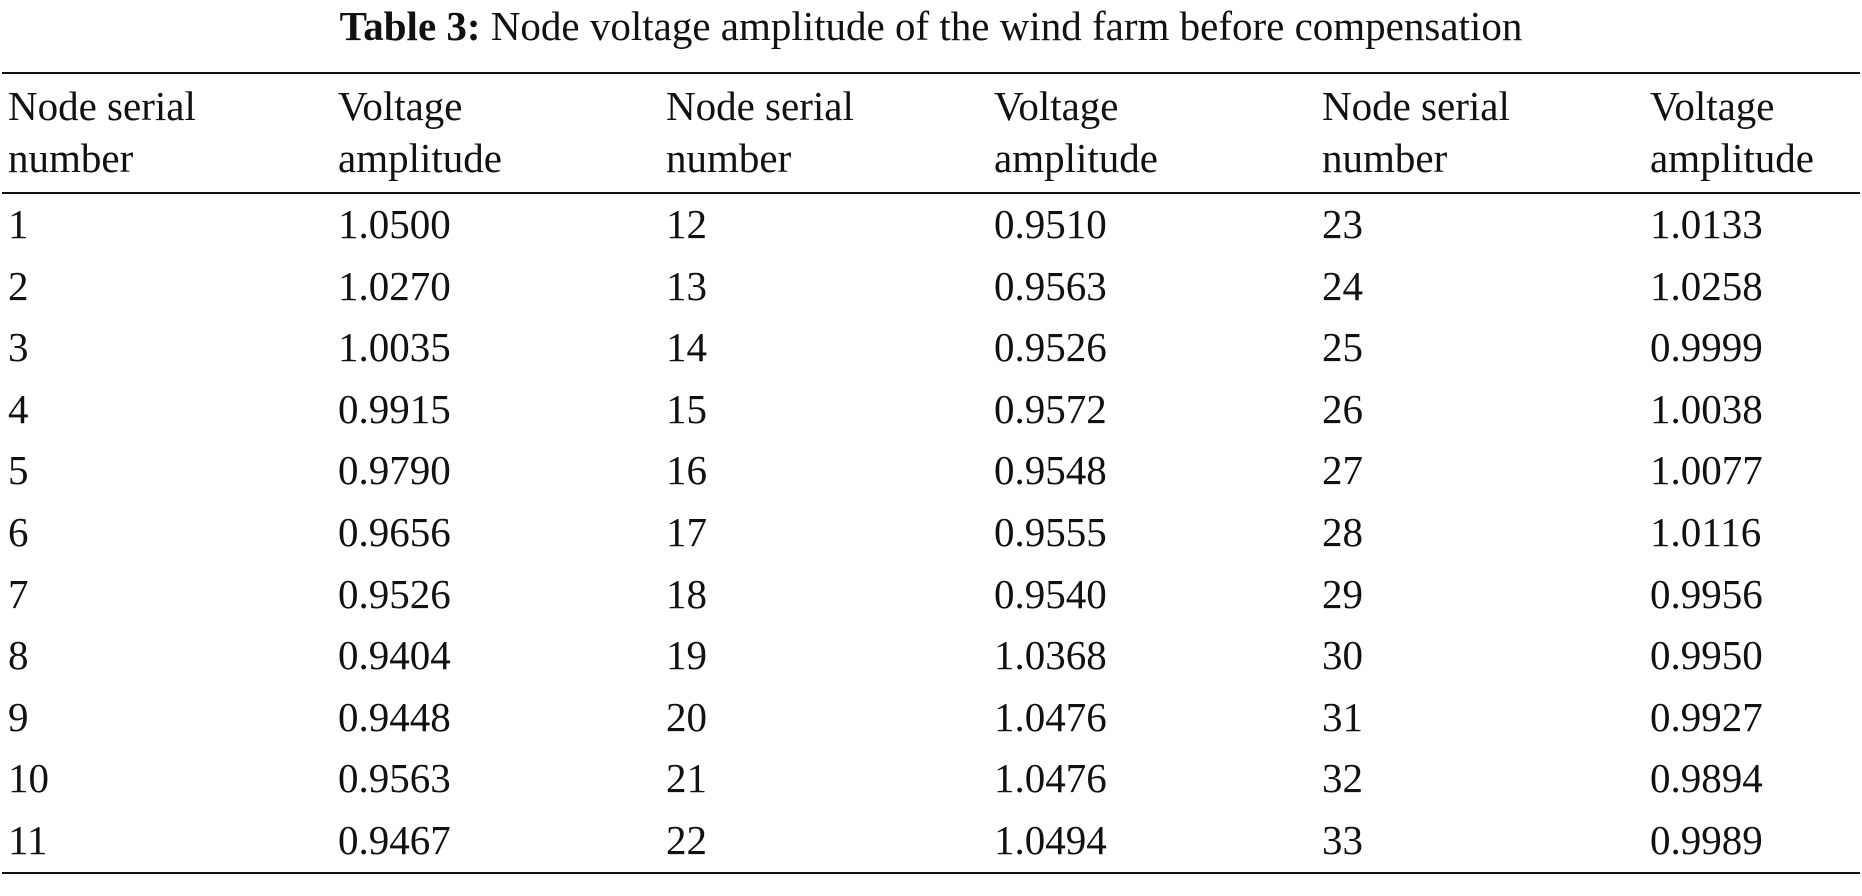 This screenshot has height=896, width=1862. I want to click on node-serial-cell: 18, so click(686, 593).